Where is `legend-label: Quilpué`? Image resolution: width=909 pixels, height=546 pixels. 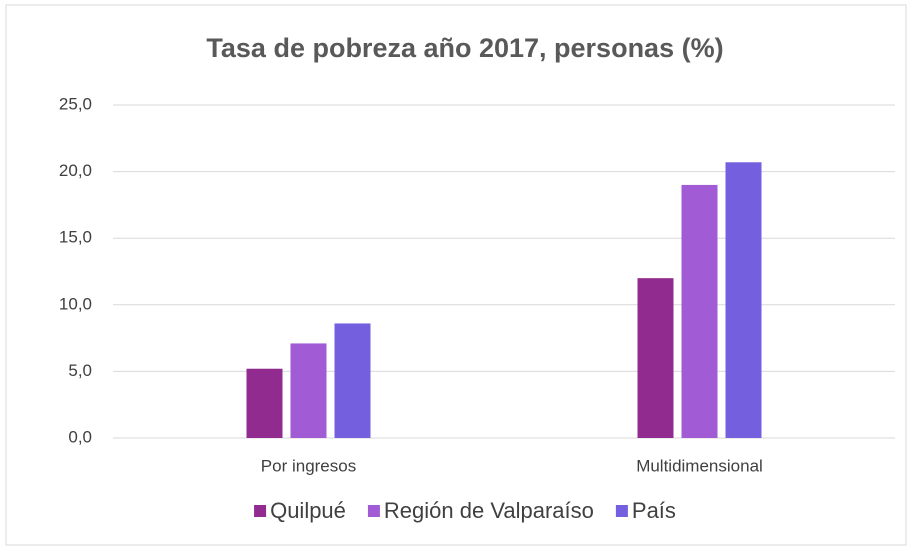 legend-label: Quilpué is located at coordinates (308, 510).